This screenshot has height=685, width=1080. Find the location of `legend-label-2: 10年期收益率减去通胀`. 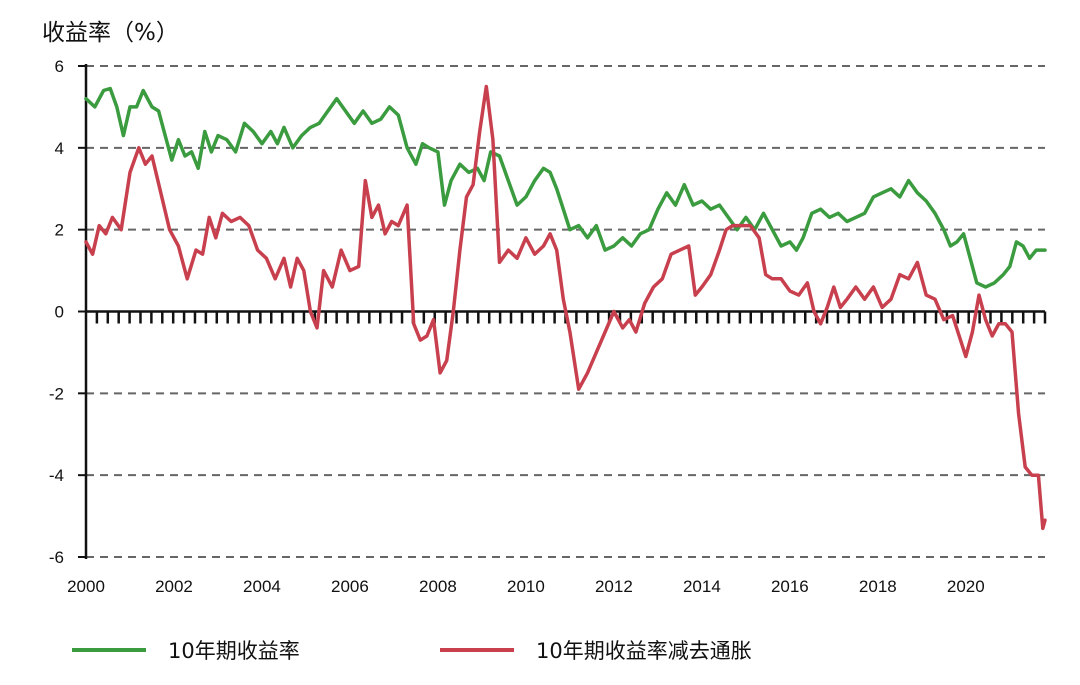

legend-label-2: 10年期收益率减去通胀 is located at coordinates (644, 651).